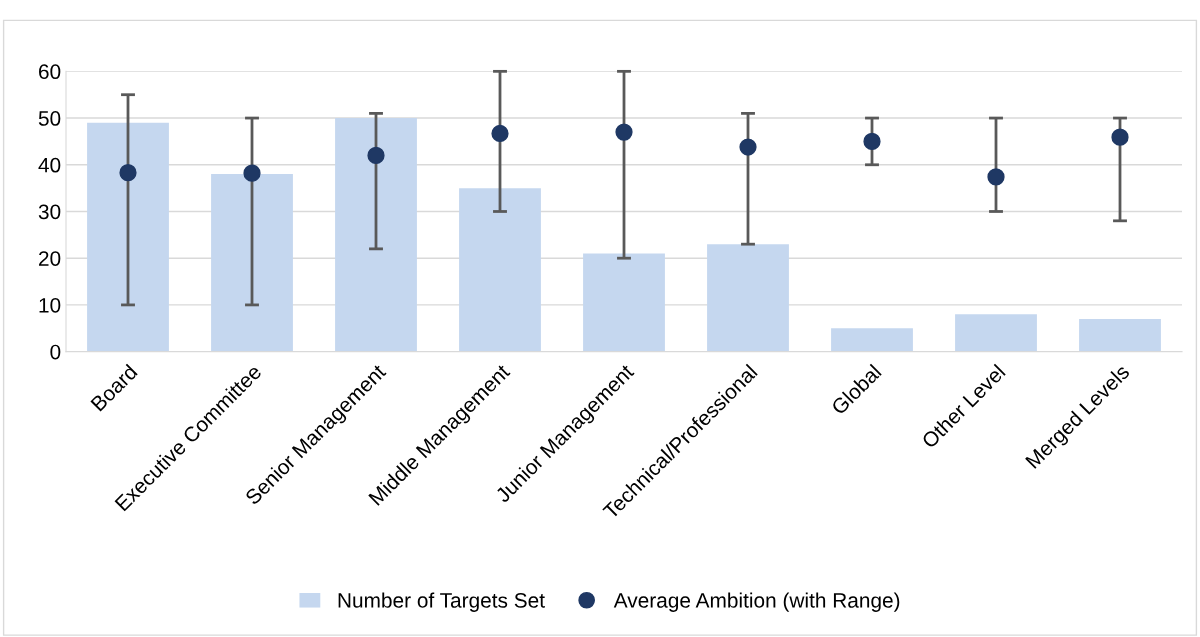 Image resolution: width=1200 pixels, height=637 pixels. I want to click on y-tick-label: 10, so click(50, 305).